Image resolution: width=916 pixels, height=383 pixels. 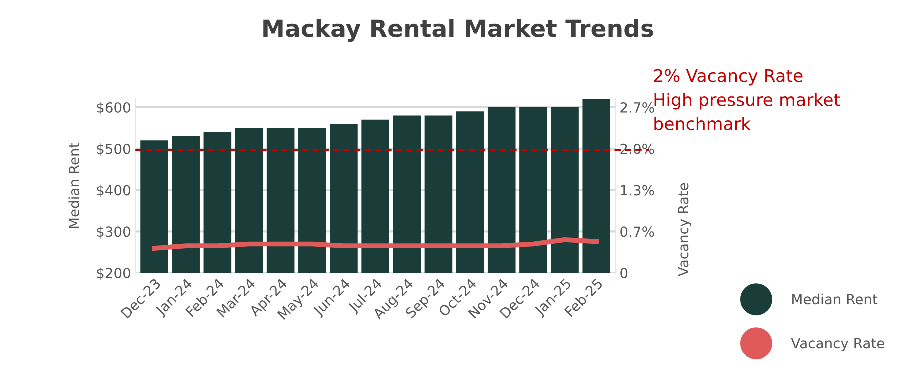 I want to click on y2-tick-label: 0.7%, so click(x=637, y=232).